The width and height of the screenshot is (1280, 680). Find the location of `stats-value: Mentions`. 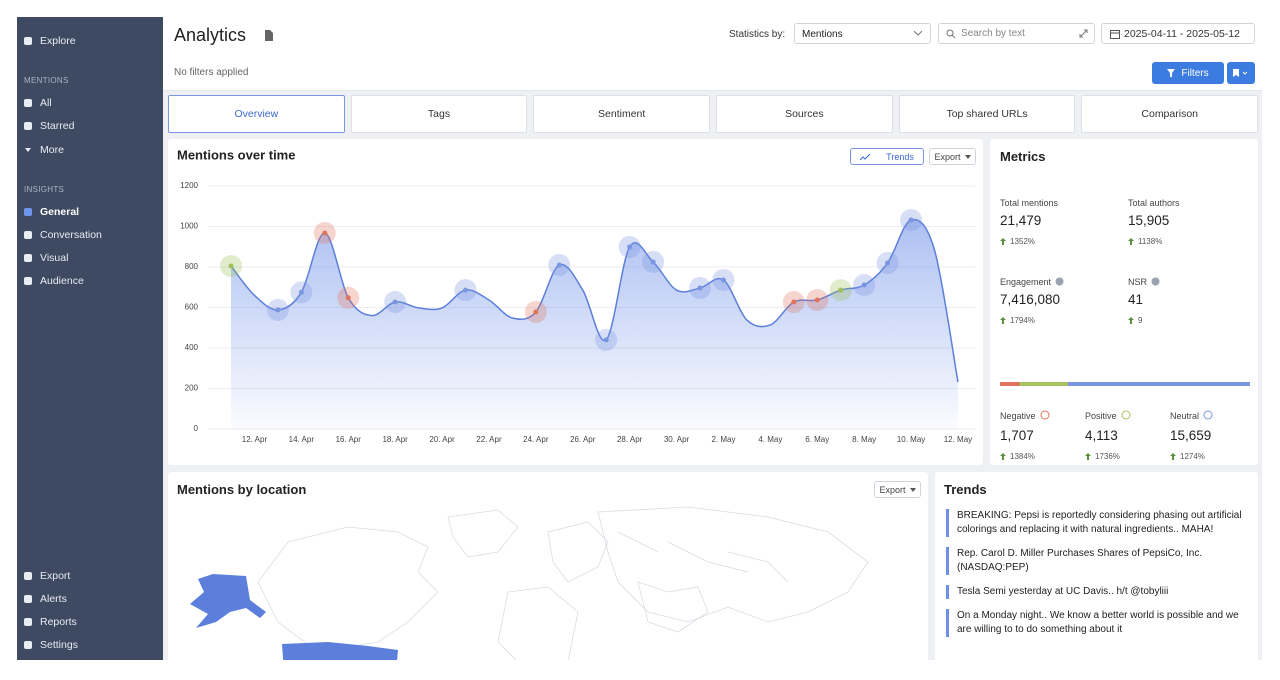

stats-value: Mentions is located at coordinates (822, 34).